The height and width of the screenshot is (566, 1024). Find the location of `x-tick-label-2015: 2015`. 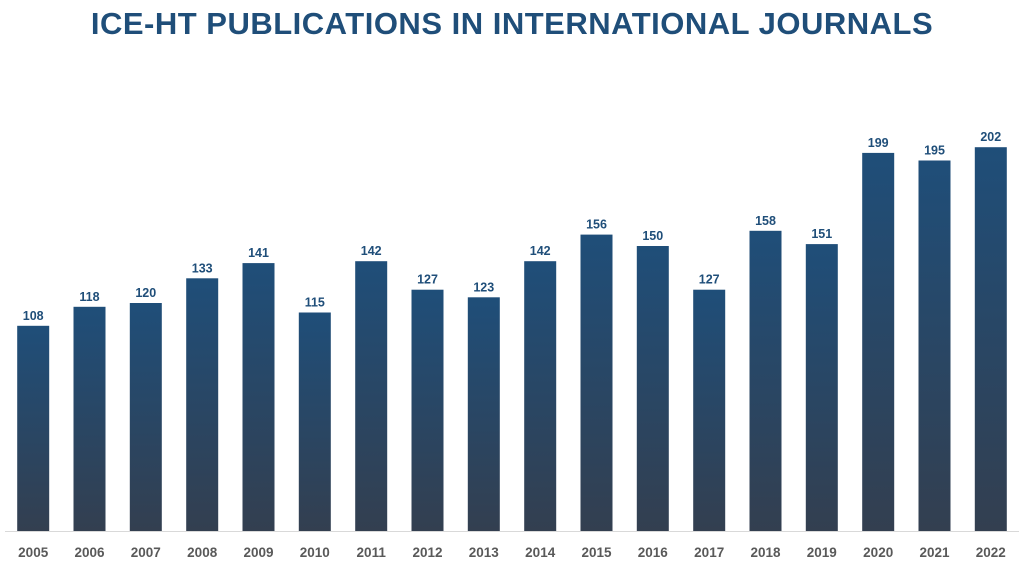

x-tick-label-2015: 2015 is located at coordinates (596, 552).